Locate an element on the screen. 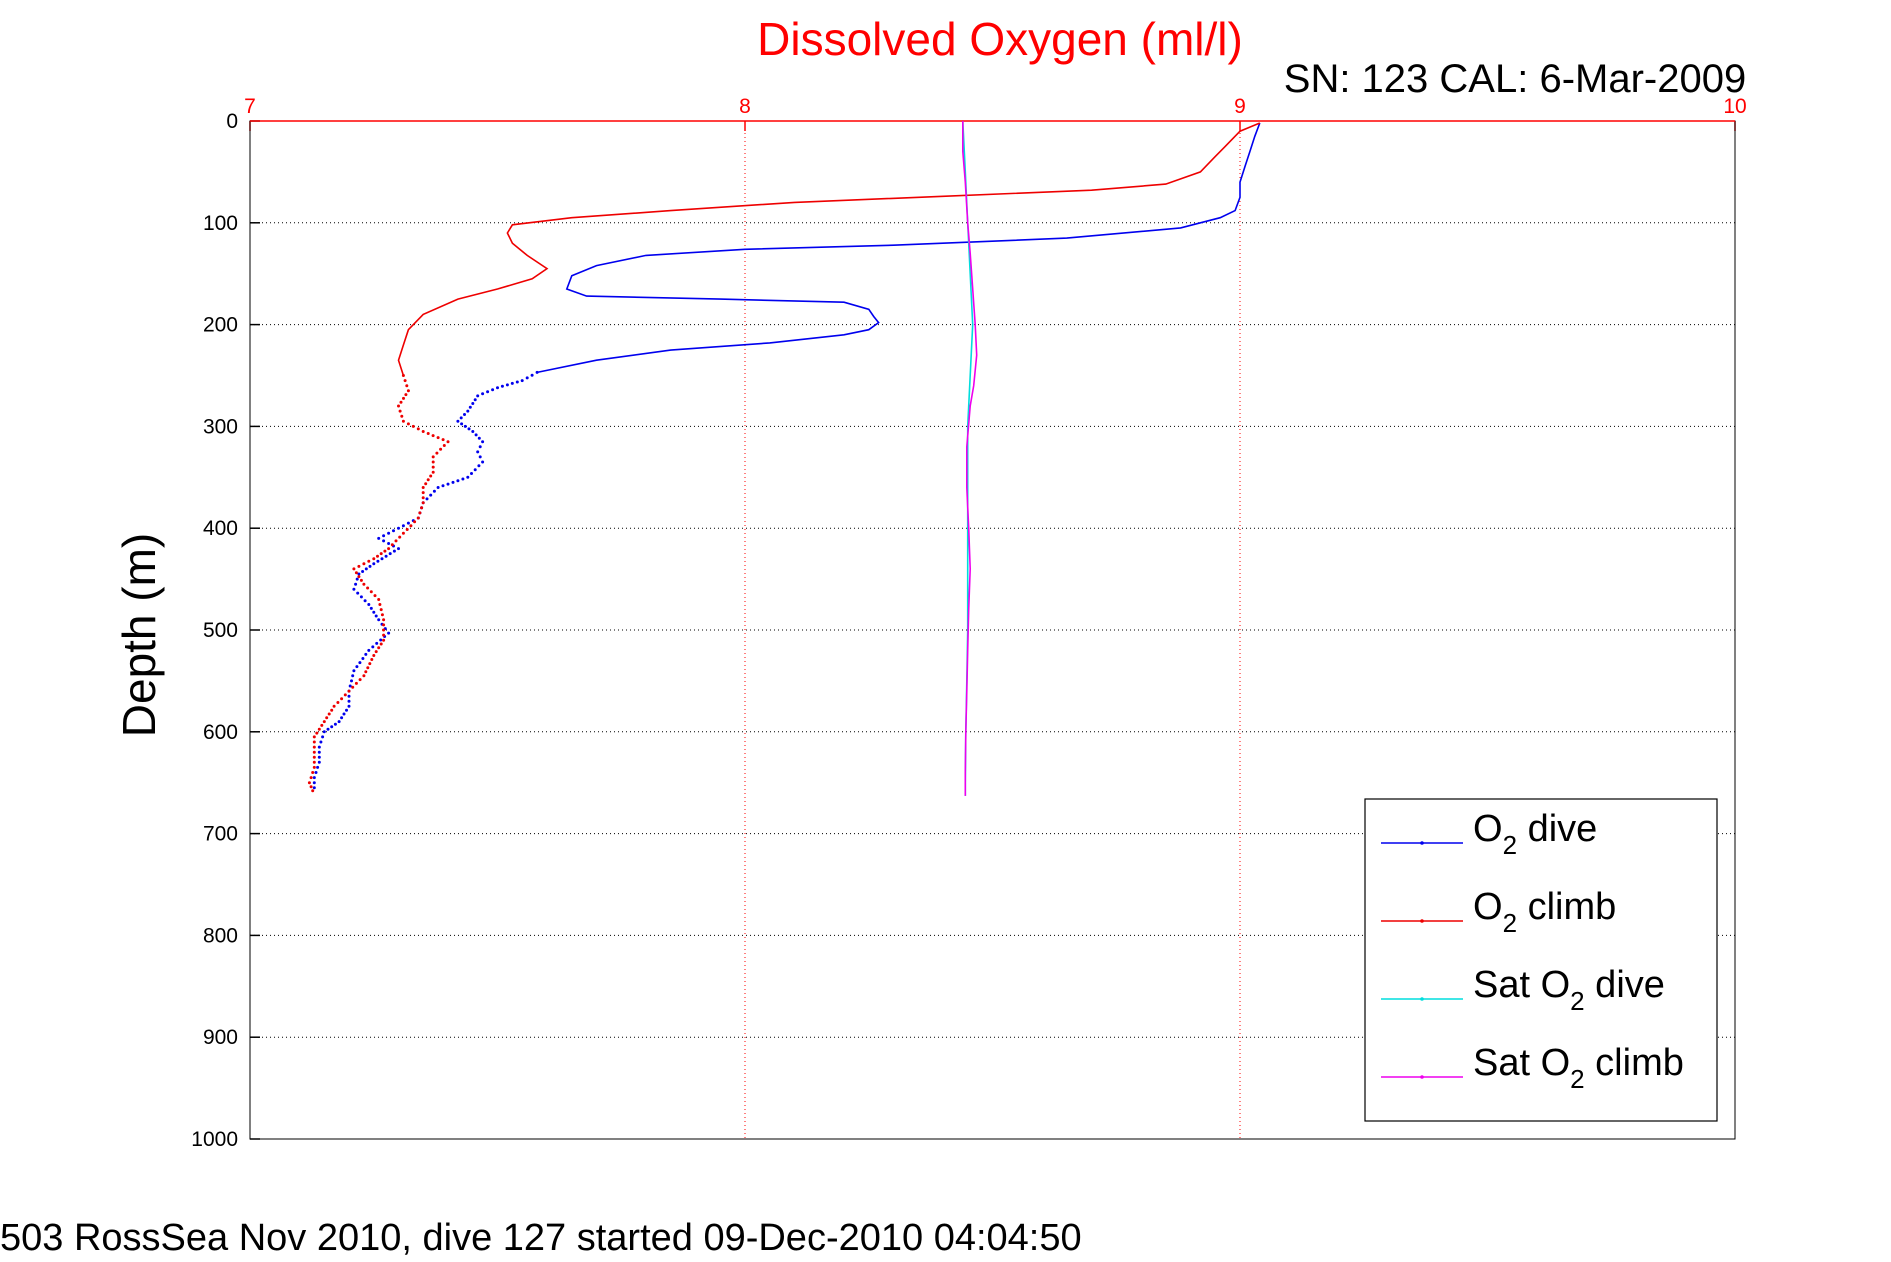 Image resolution: width=1891 pixels, height=1262 pixels. chart-title: Dissolved Oxygen (ml/l) is located at coordinates (1000, 39).